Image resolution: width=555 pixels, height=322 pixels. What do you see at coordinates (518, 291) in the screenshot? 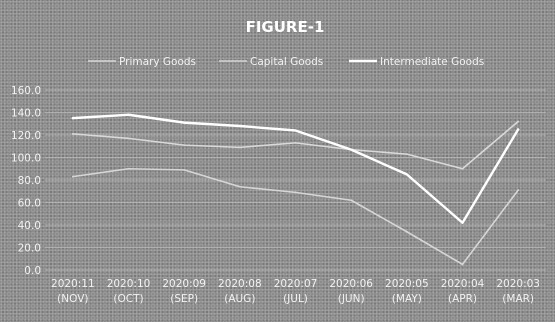
I see `x-tick-label: 2020:03 (MAR)` at bounding box center [518, 291].